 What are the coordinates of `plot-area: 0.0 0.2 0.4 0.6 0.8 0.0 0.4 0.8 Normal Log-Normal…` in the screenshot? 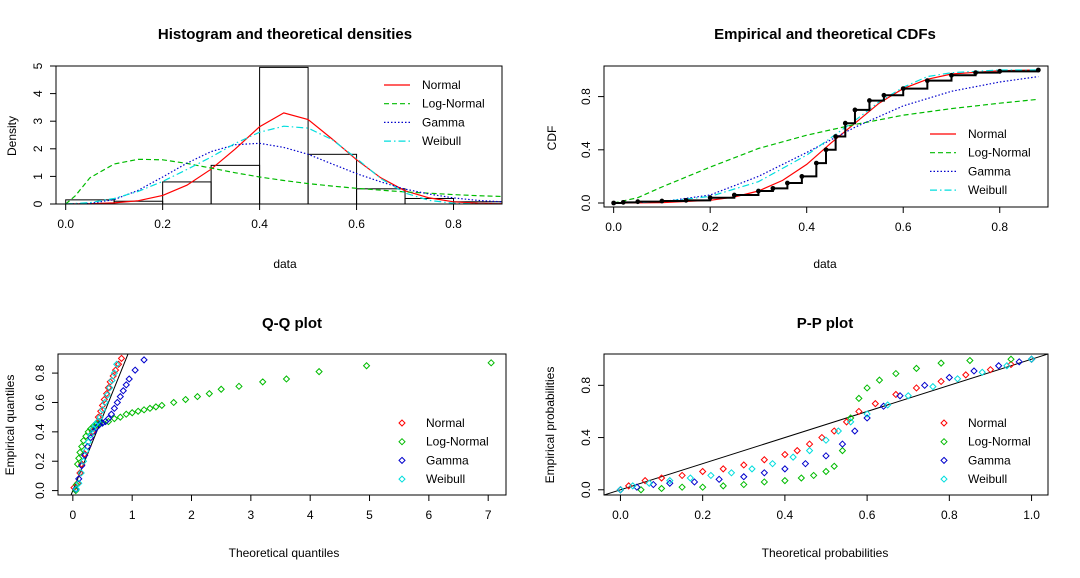 It's located at (814, 149).